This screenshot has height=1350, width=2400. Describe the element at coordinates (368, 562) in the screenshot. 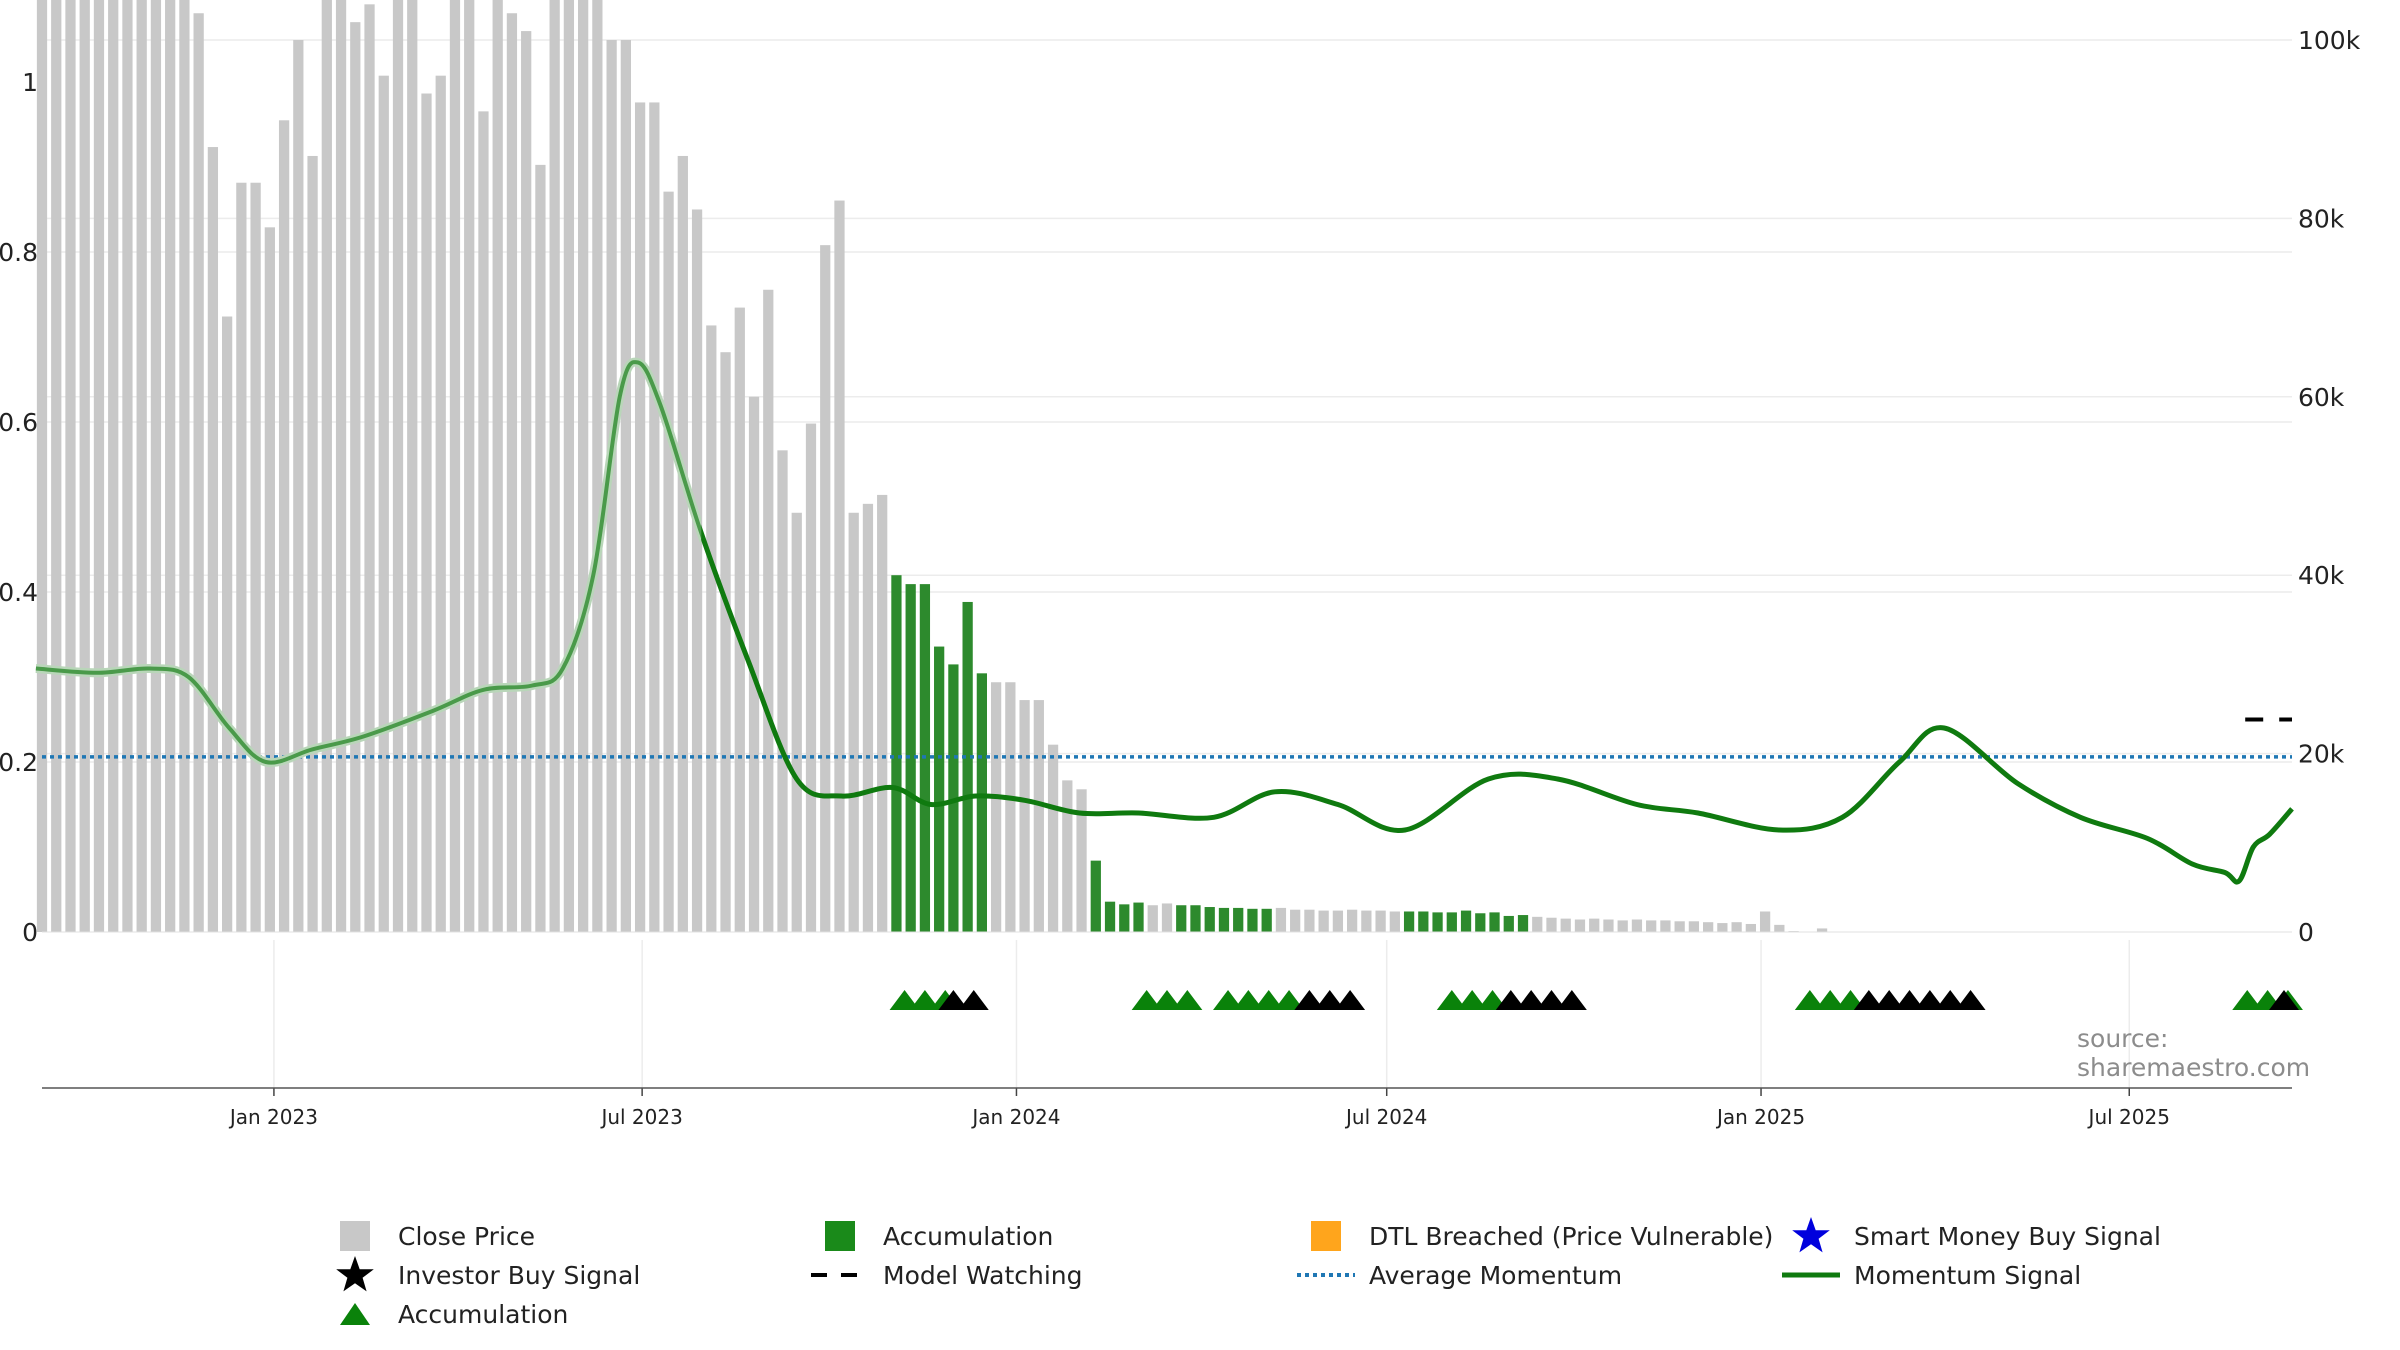

I see `momentum-line-early` at that location.